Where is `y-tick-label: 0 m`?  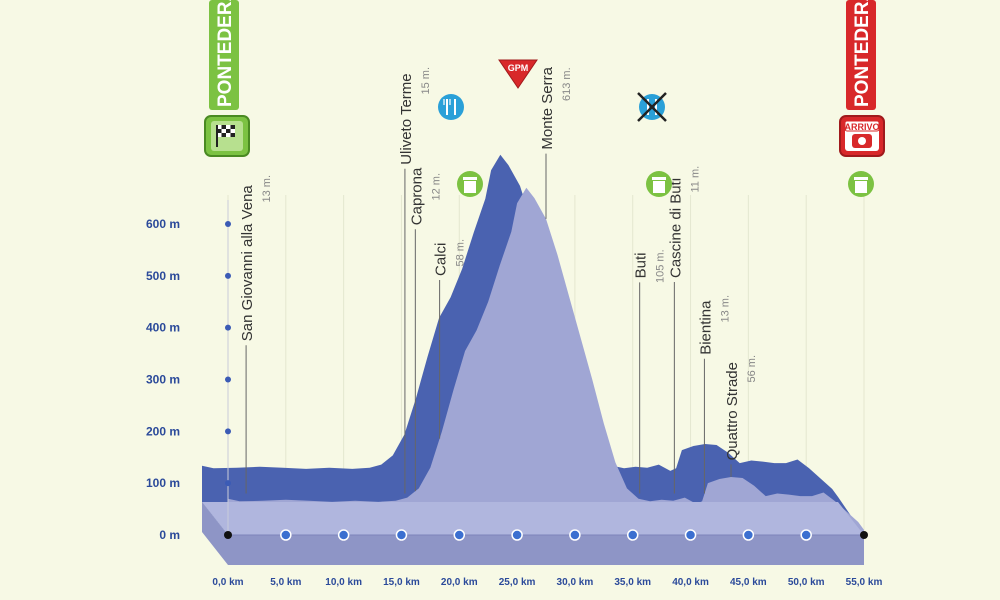 y-tick-label: 0 m is located at coordinates (169, 535).